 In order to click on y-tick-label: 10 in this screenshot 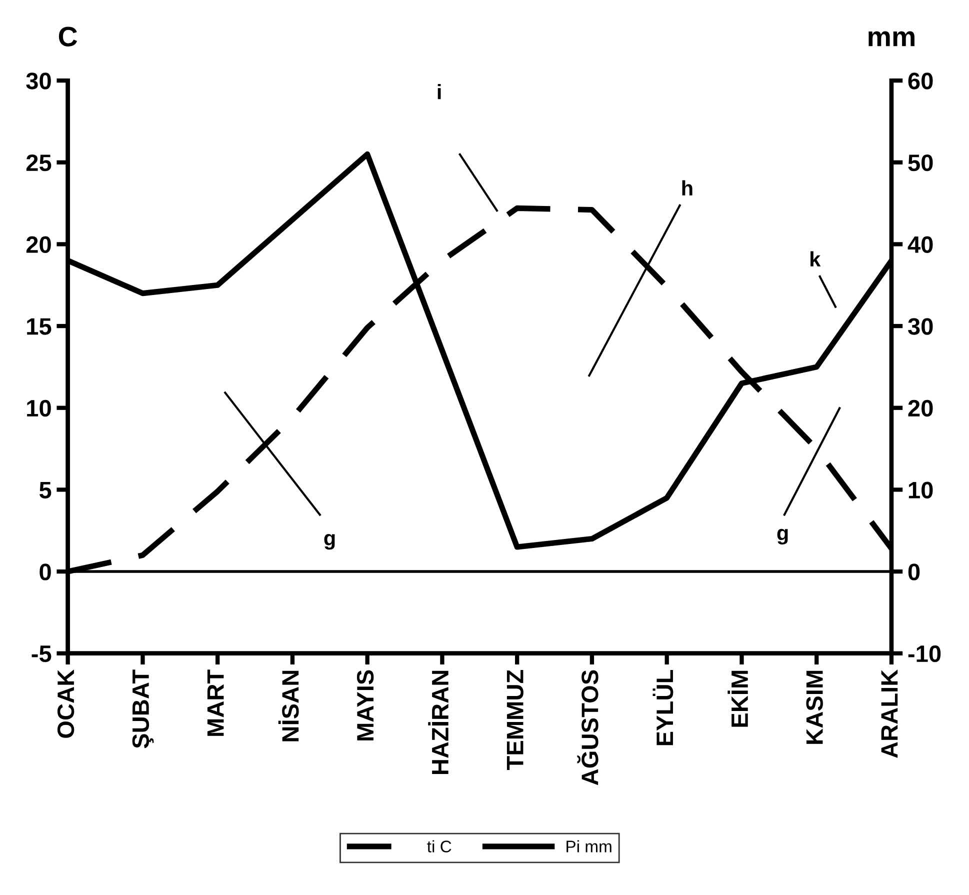, I will do `click(39, 408)`.